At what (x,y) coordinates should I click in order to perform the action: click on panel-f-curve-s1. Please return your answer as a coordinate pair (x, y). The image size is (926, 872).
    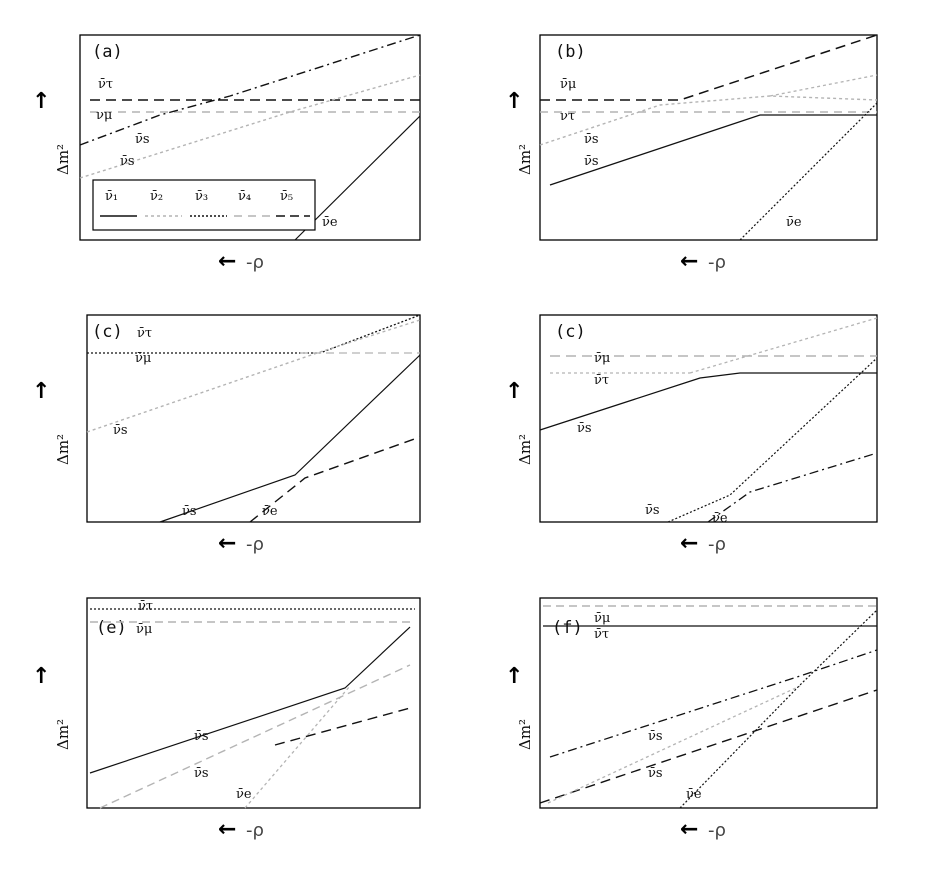
    Looking at the image, I should click on (713, 703).